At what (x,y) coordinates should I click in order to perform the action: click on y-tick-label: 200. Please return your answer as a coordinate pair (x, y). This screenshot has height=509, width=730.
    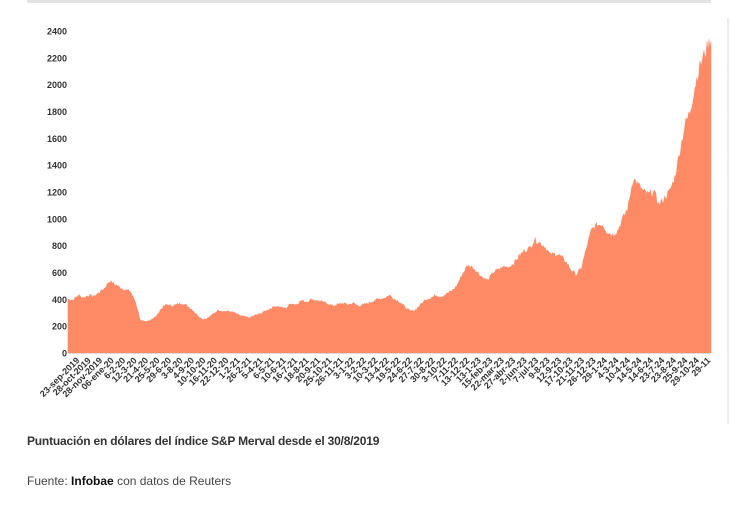
    Looking at the image, I should click on (59, 327).